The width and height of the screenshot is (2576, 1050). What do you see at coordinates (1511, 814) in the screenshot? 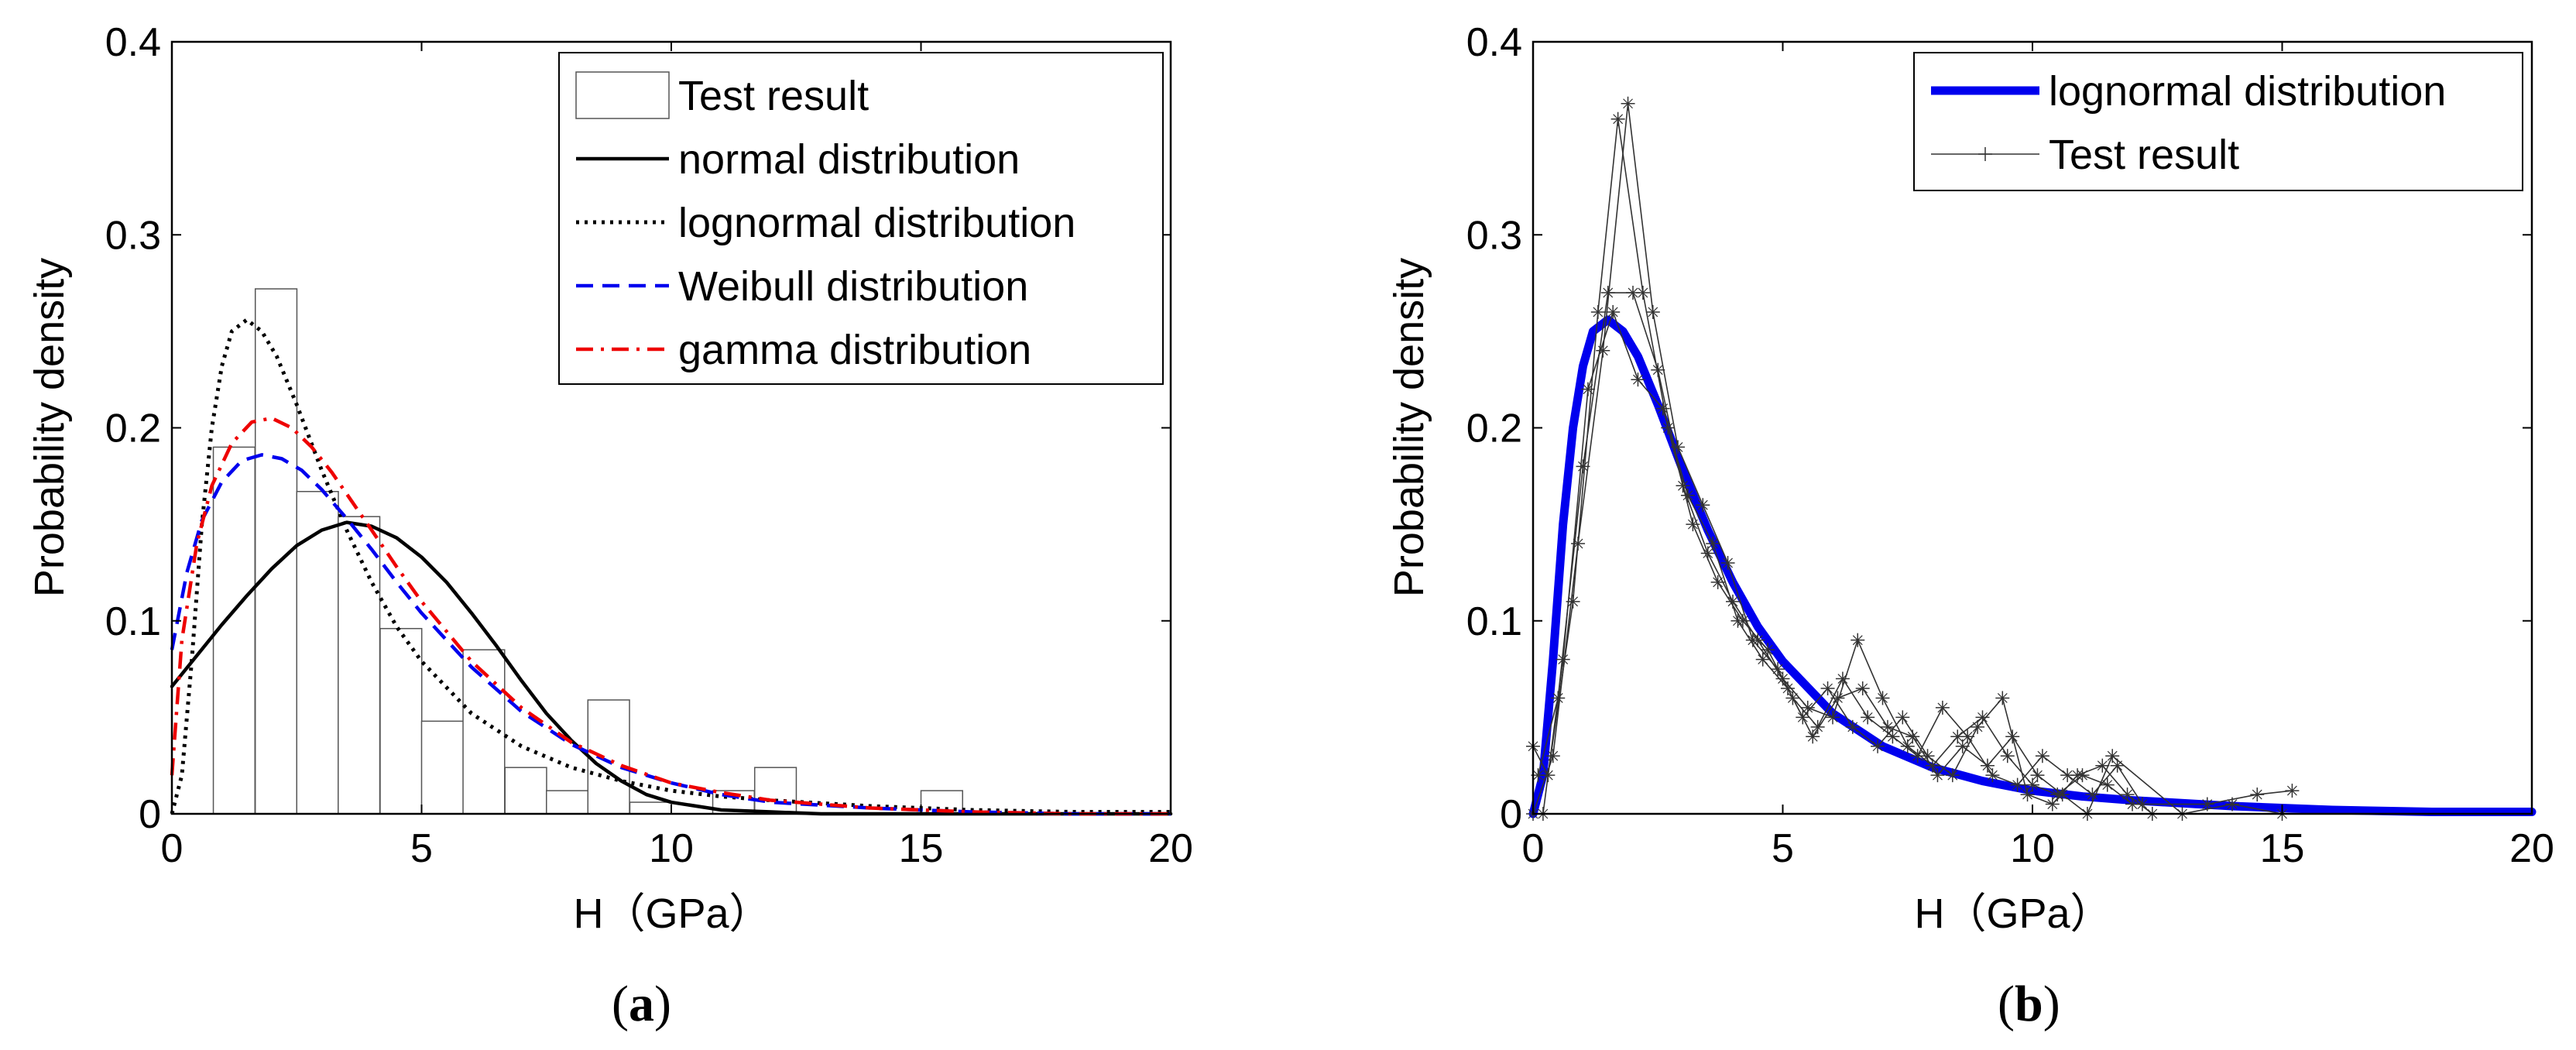
I see `y-tick-label: 0` at bounding box center [1511, 814].